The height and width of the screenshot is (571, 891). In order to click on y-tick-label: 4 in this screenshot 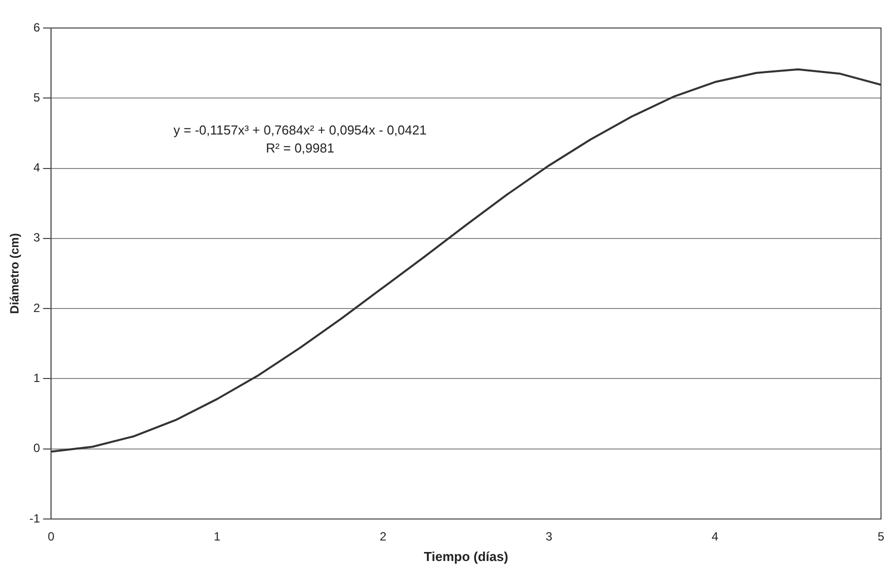, I will do `click(36, 167)`.